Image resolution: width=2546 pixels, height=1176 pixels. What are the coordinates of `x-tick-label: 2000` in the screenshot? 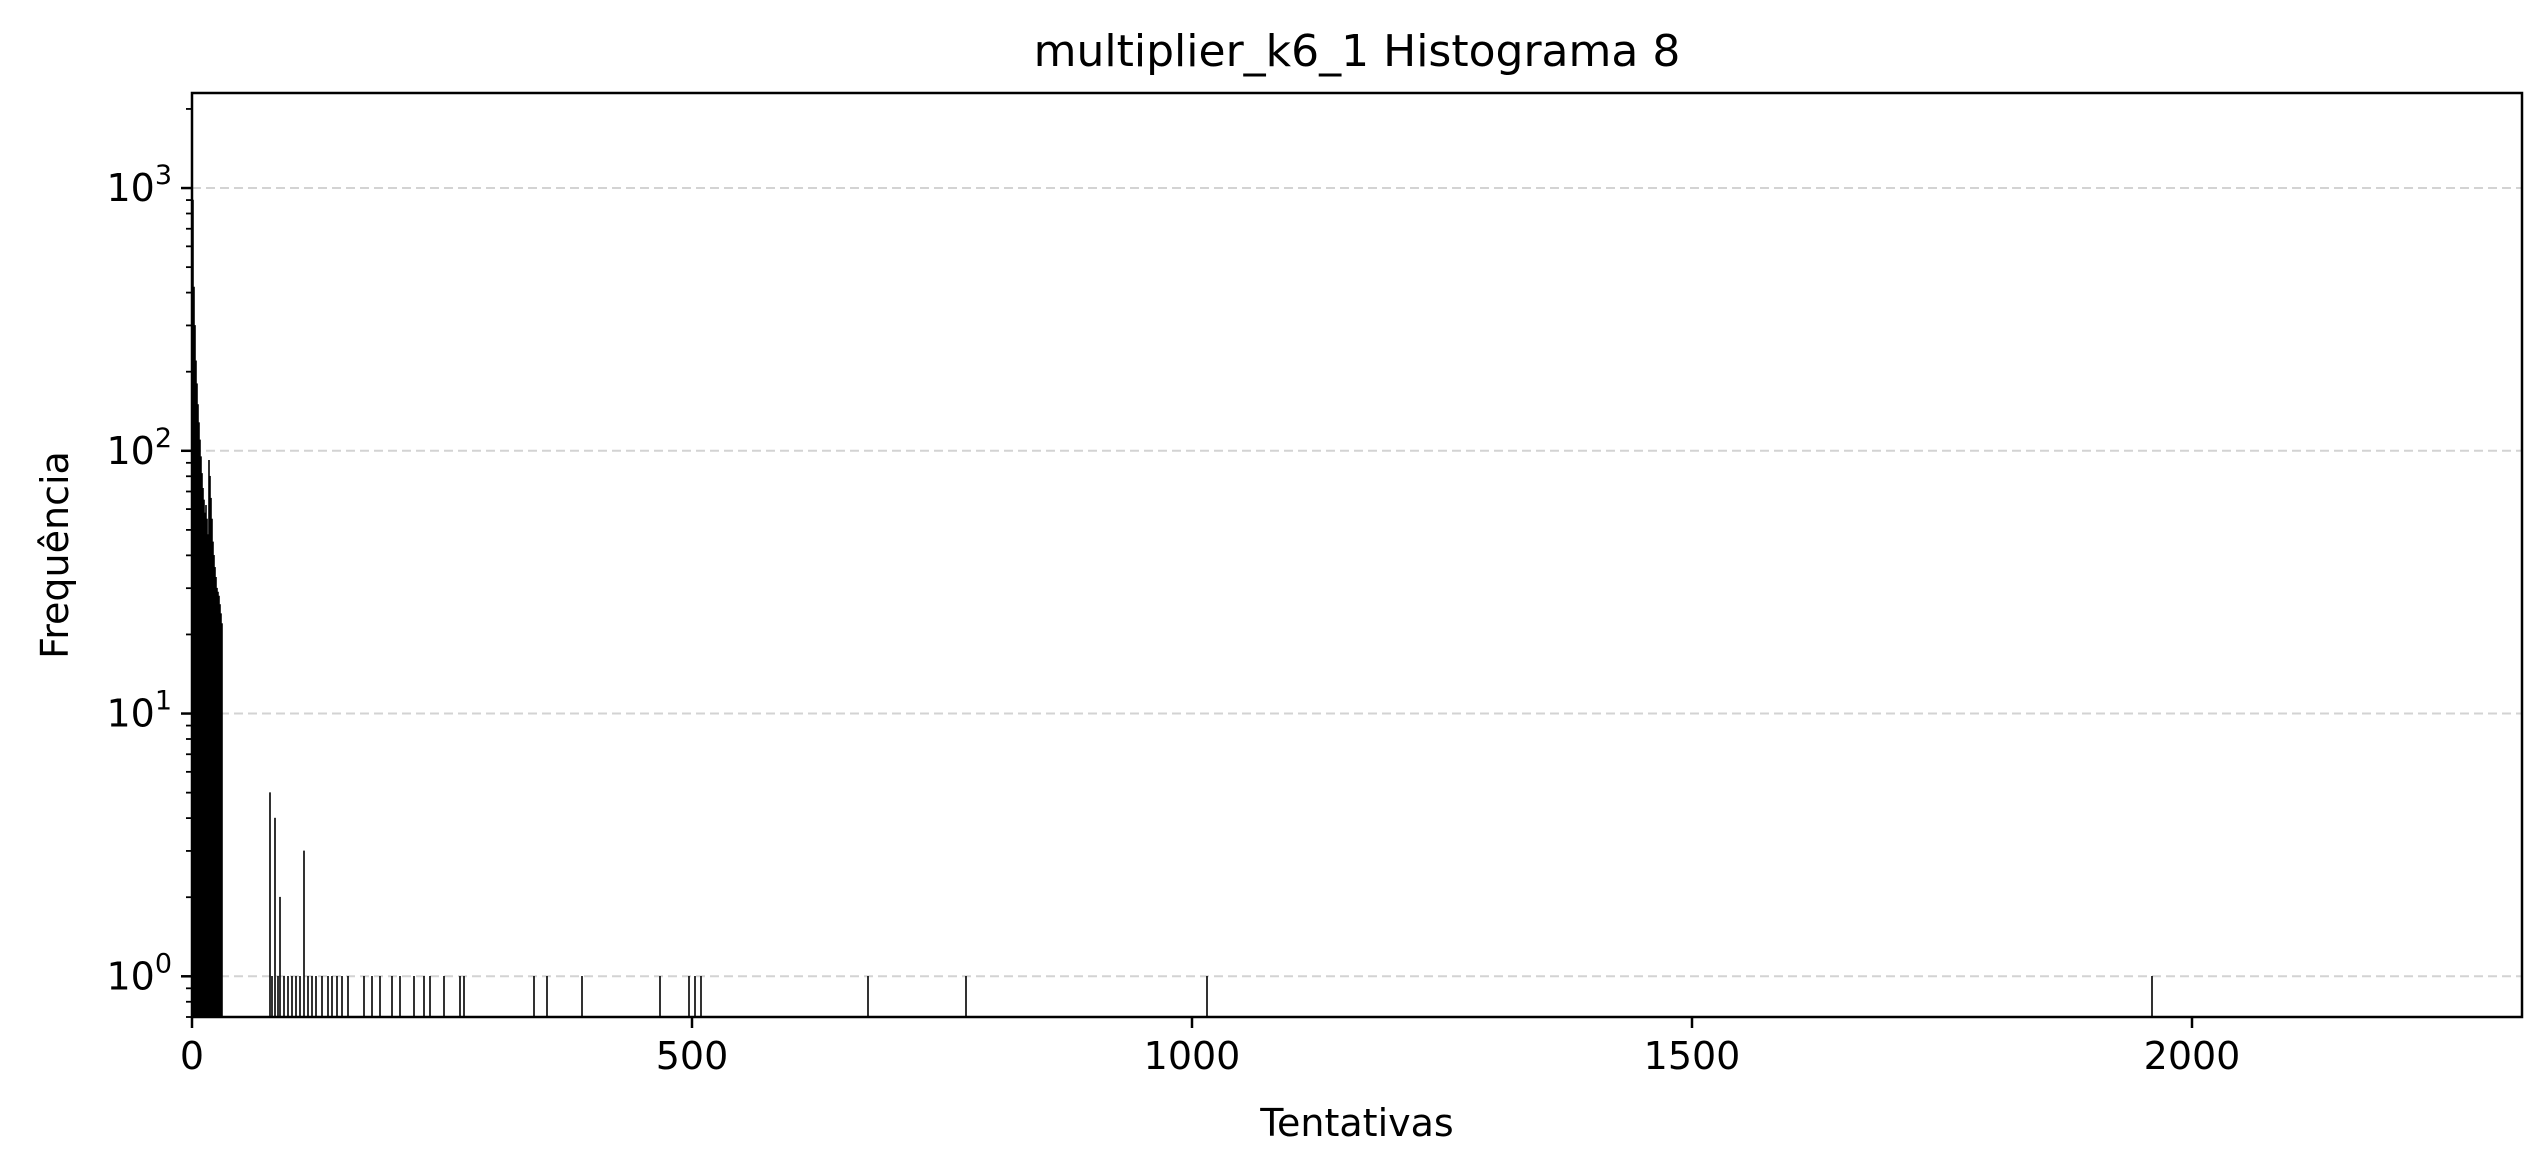 It's located at (2192, 1056).